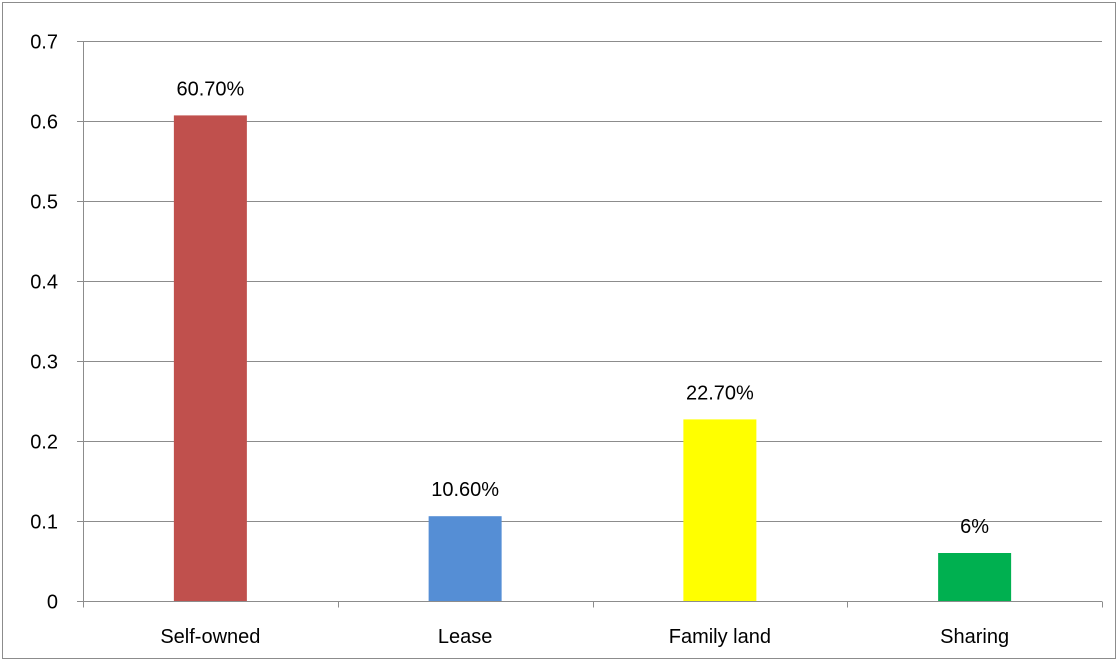 The image size is (1120, 662). What do you see at coordinates (44, 363) in the screenshot?
I see `y-tick-label: 0.3` at bounding box center [44, 363].